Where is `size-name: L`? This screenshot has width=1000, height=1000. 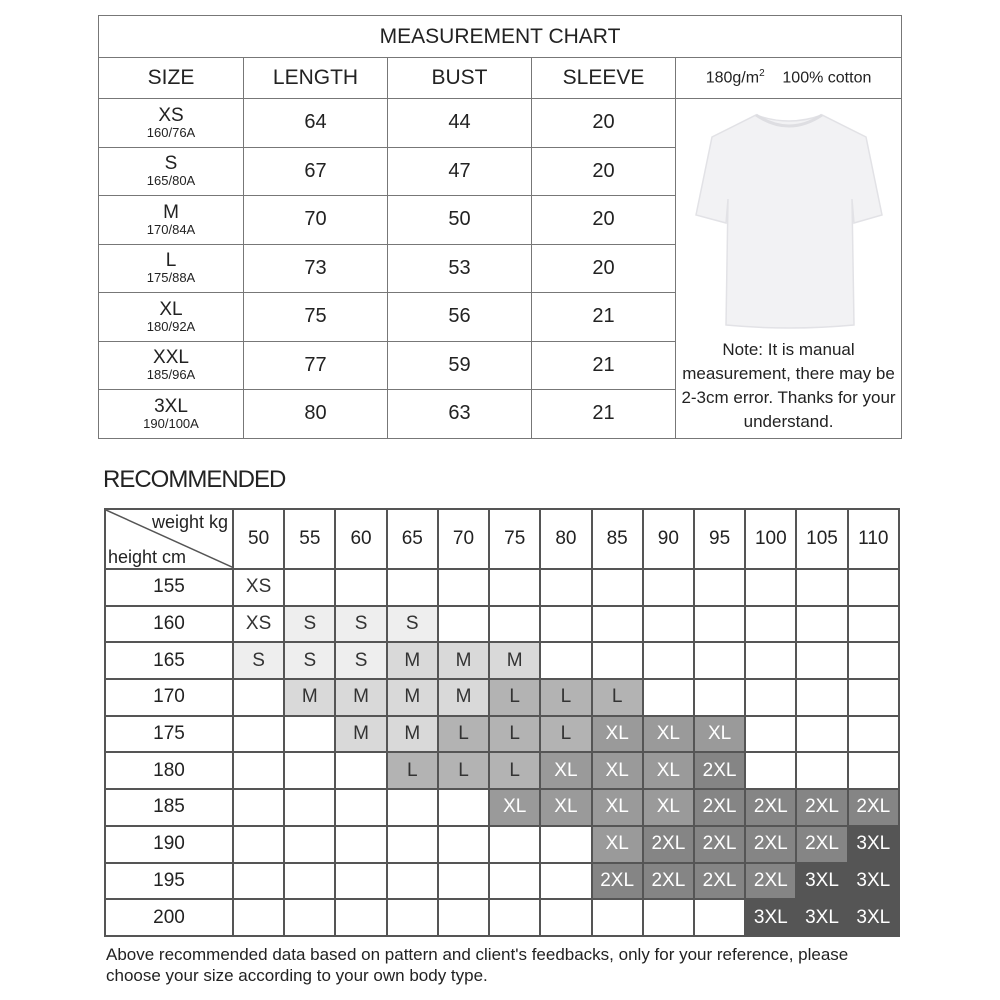
size-name: L is located at coordinates (171, 261).